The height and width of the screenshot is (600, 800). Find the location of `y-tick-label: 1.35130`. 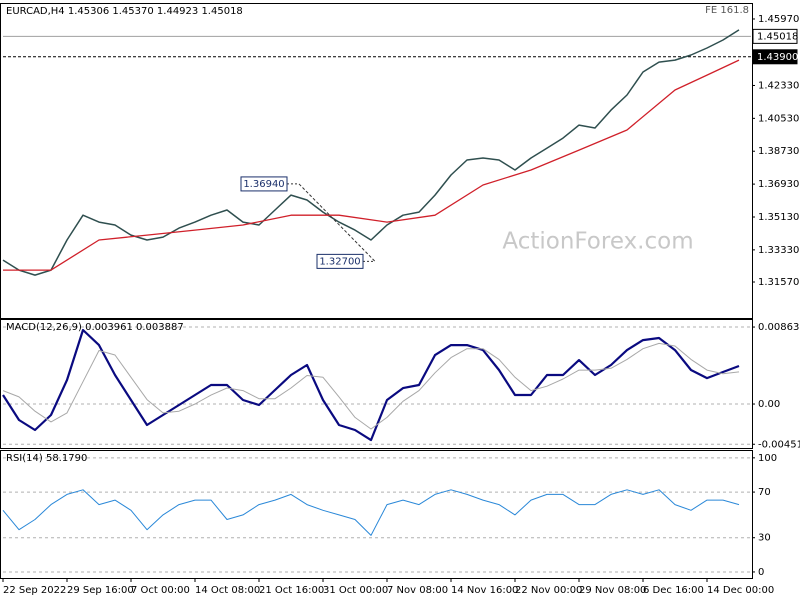

y-tick-label: 1.35130 is located at coordinates (778, 217).